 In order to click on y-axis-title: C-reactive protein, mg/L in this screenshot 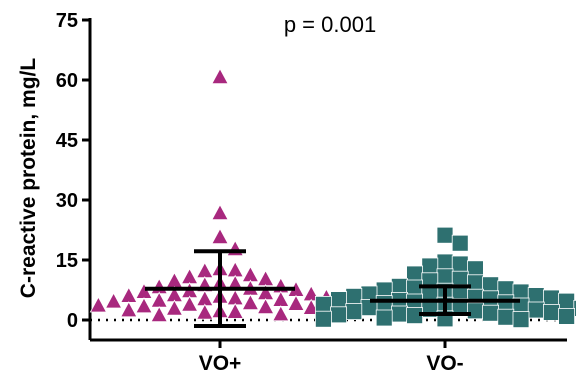, I will do `click(28, 178)`.